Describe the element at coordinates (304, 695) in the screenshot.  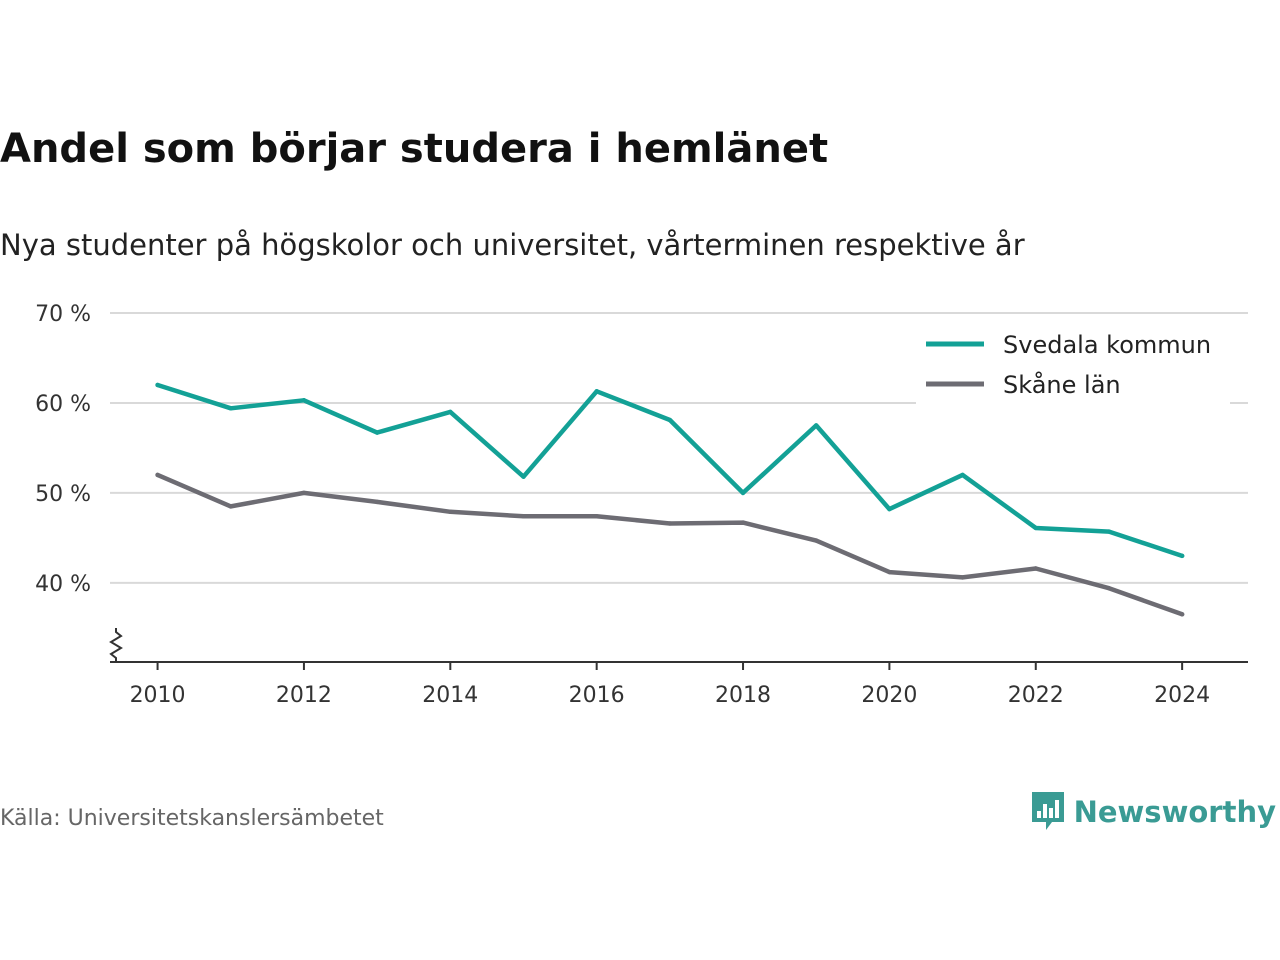
I see `x-tick-label: 2012` at that location.